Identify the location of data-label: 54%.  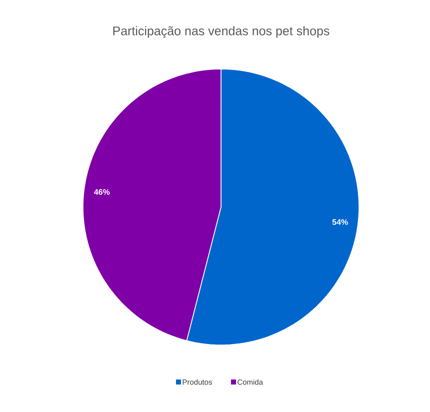
(340, 222).